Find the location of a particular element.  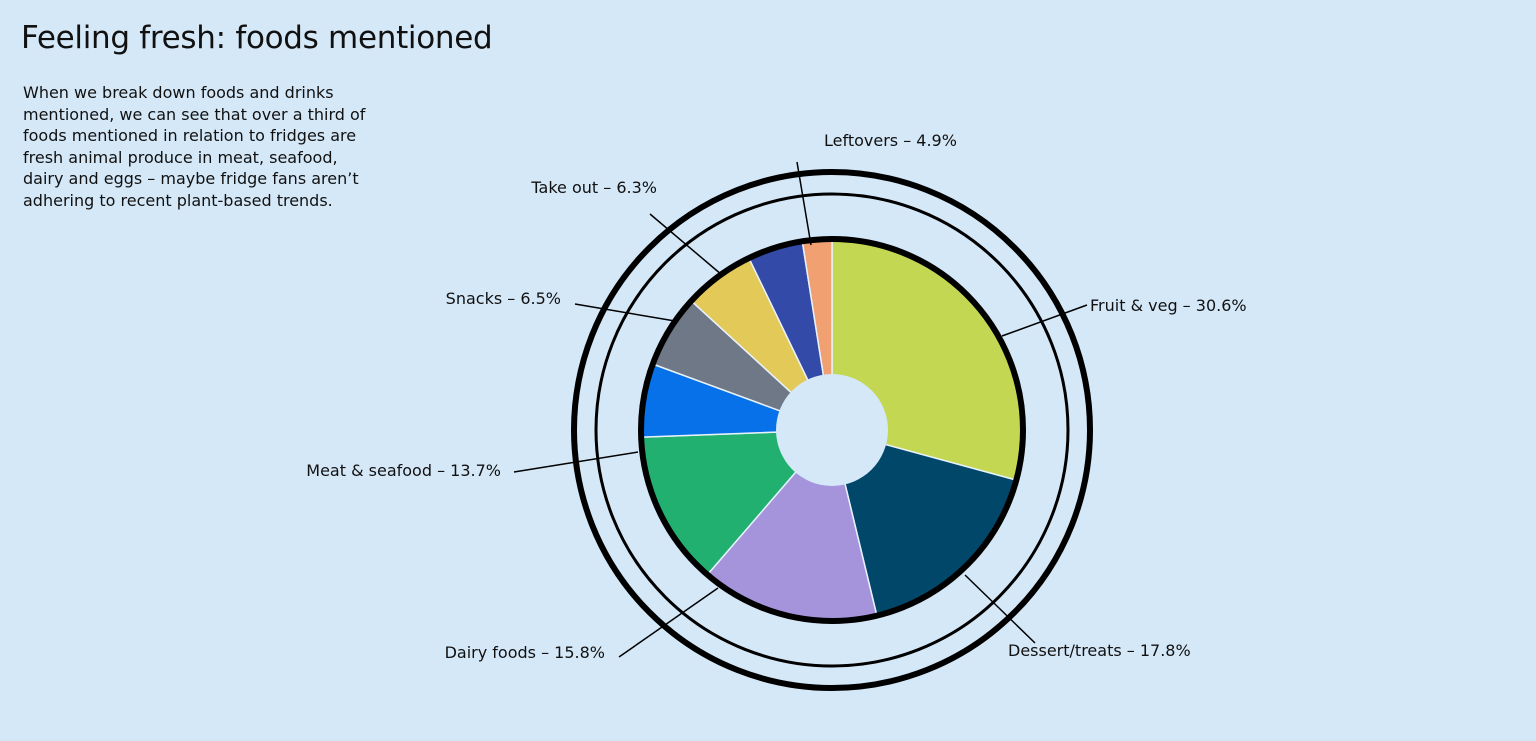

leader-line-dairy-foods is located at coordinates (668, 622).